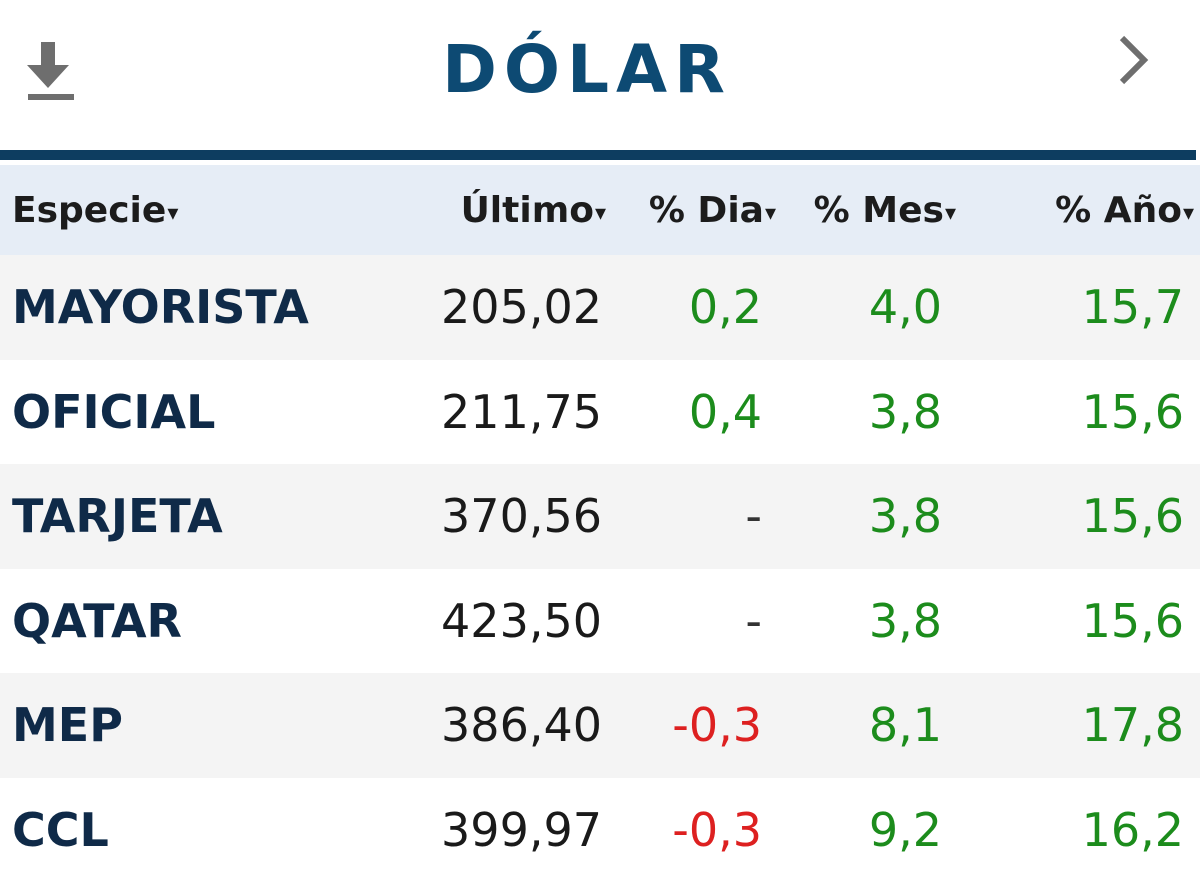 The height and width of the screenshot is (889, 1200). Describe the element at coordinates (60, 829) in the screenshot. I see `row-name: CCL` at that location.